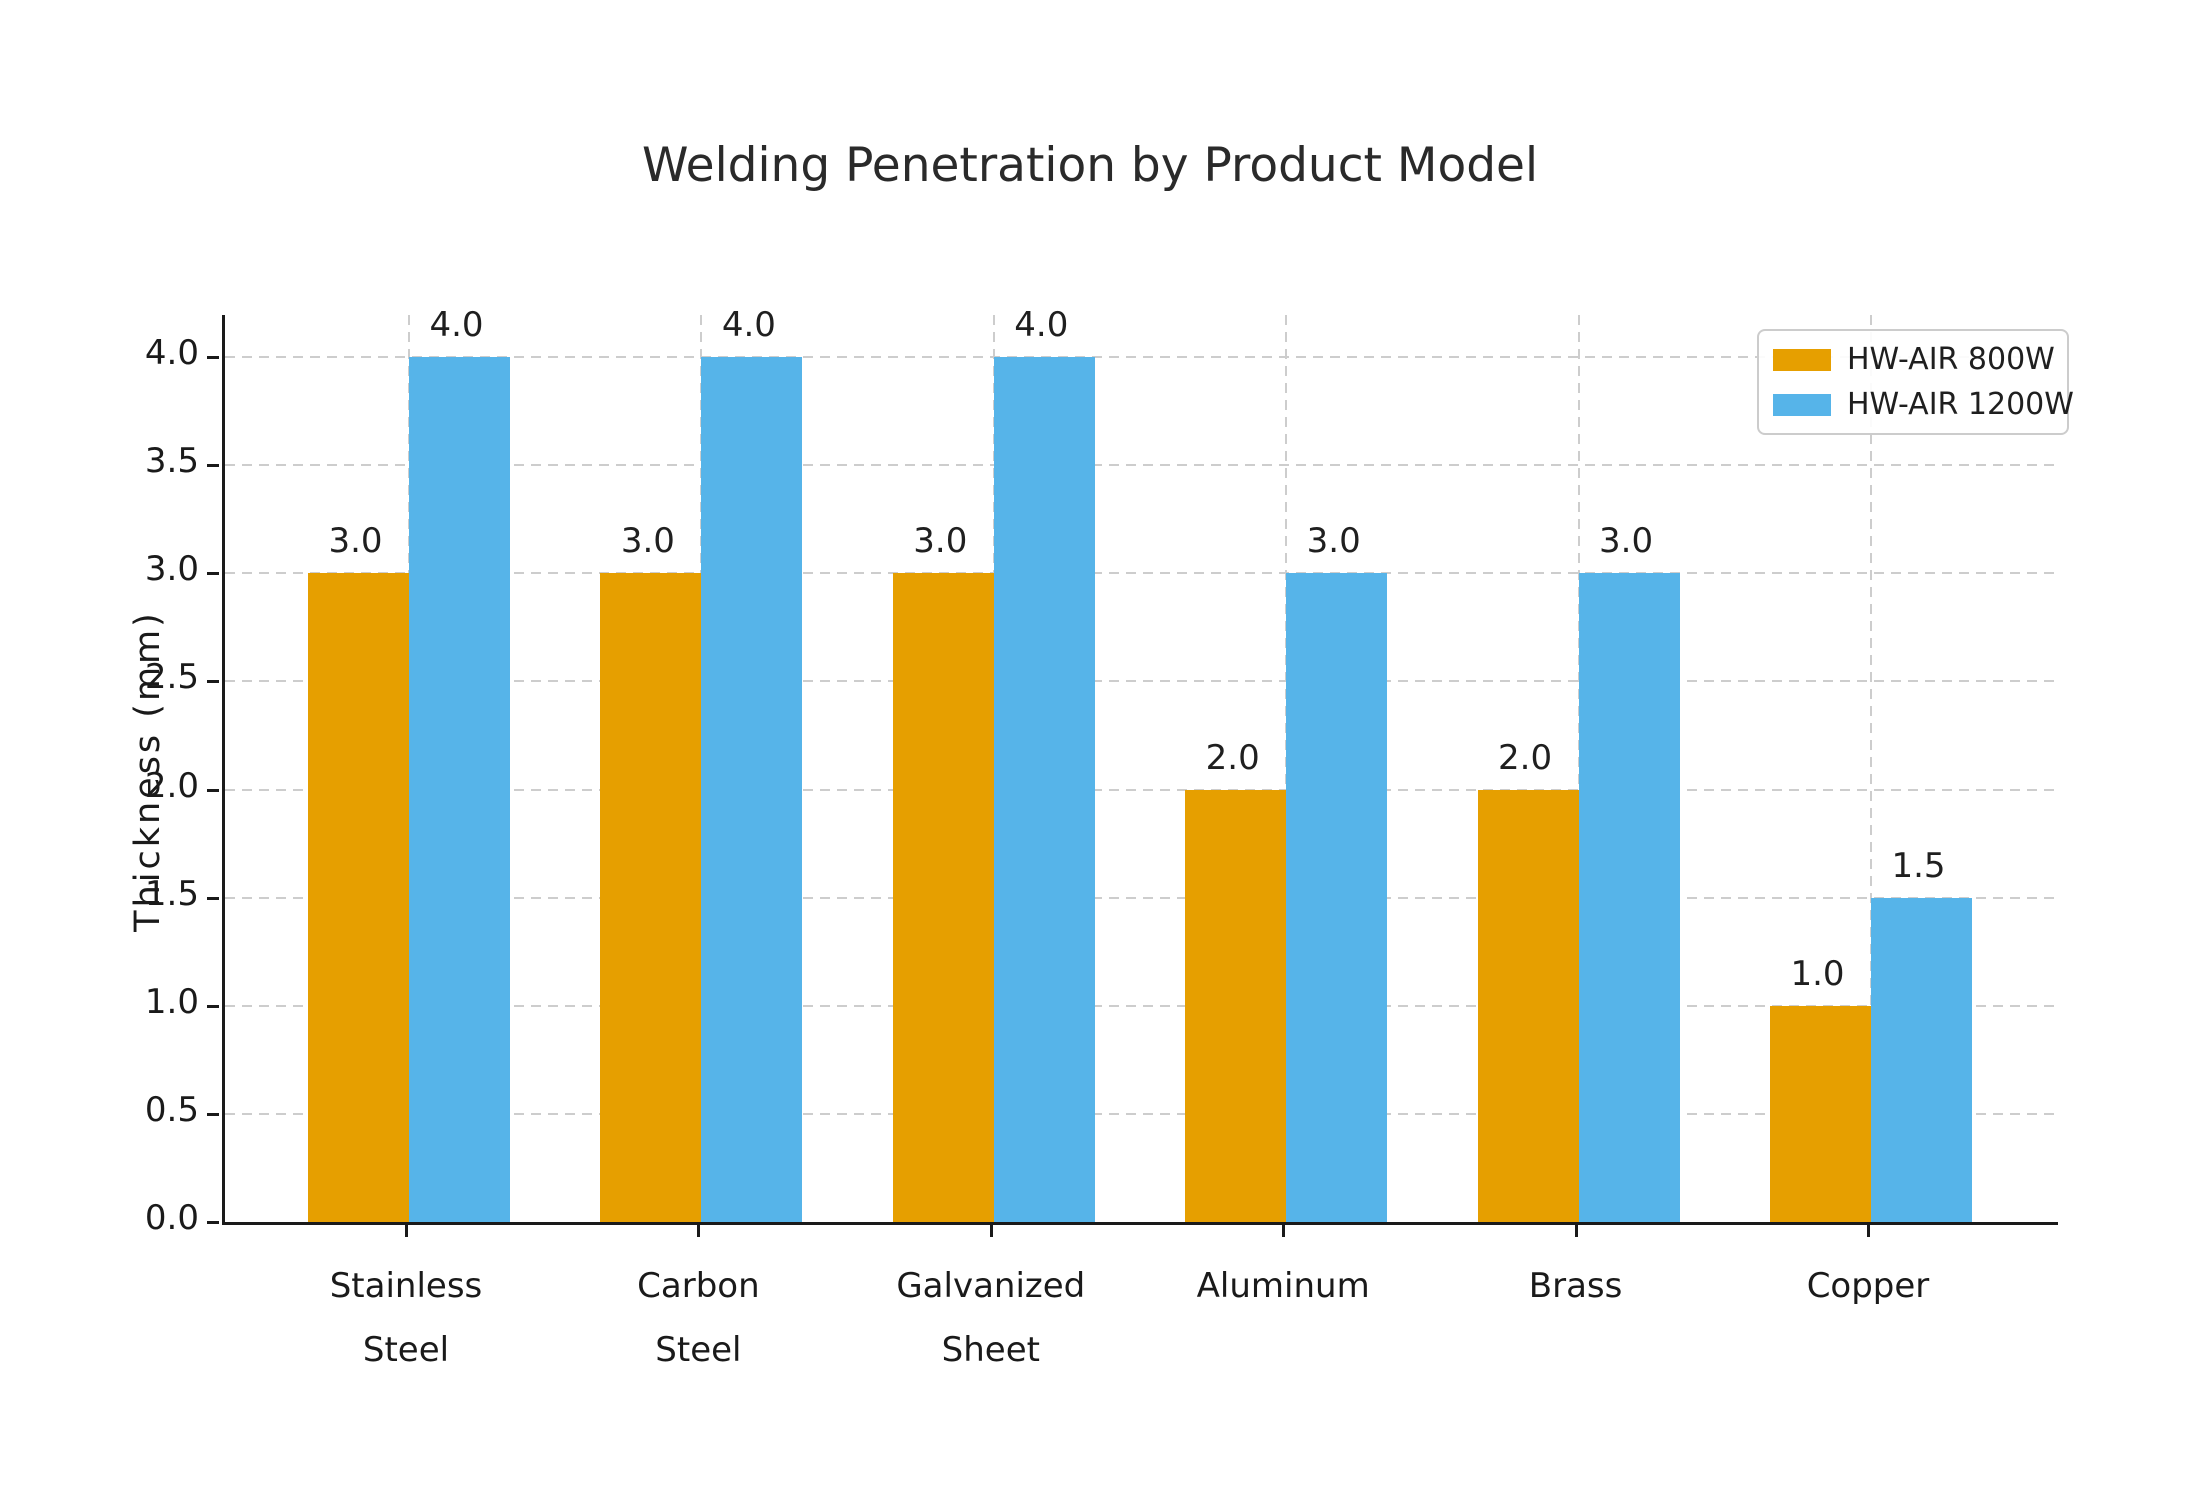  Describe the element at coordinates (171, 1109) in the screenshot. I see `y-tick-label: 0.5` at that location.